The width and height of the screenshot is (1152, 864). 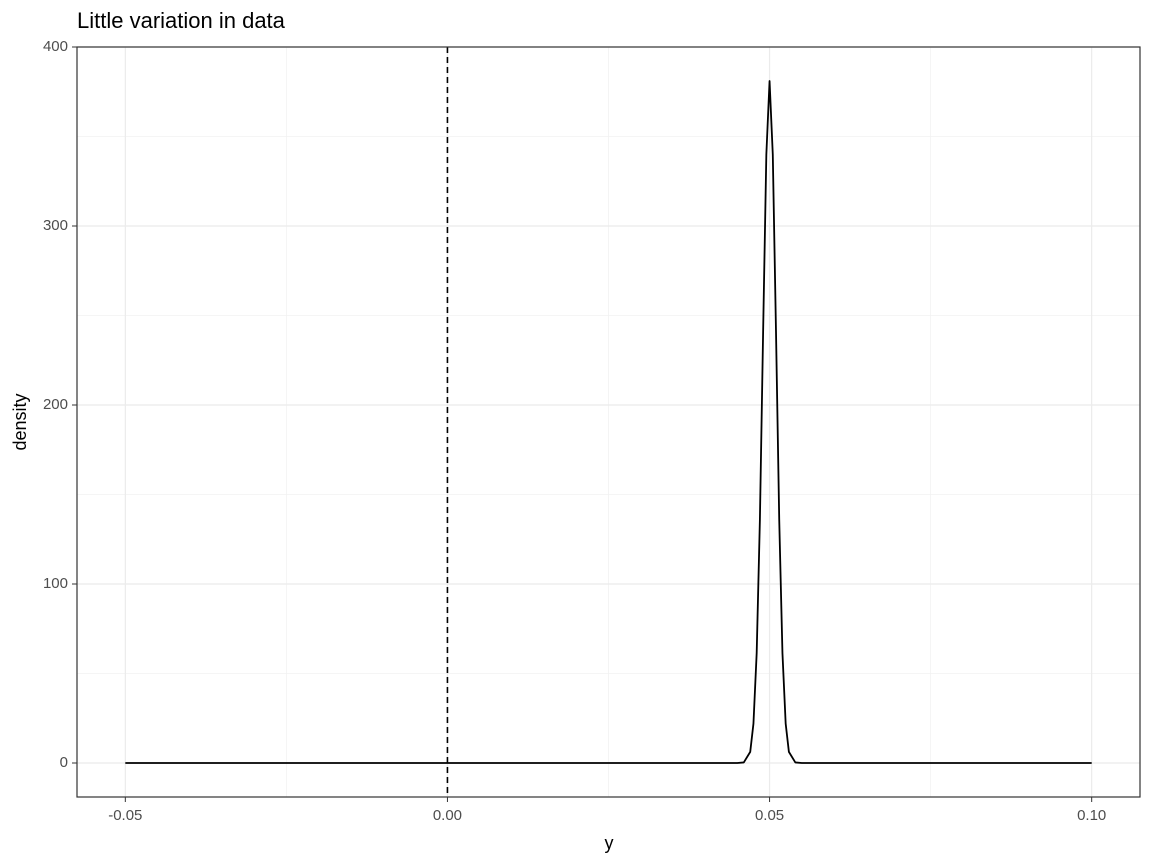 What do you see at coordinates (609, 843) in the screenshot?
I see `x-axis-label: y` at bounding box center [609, 843].